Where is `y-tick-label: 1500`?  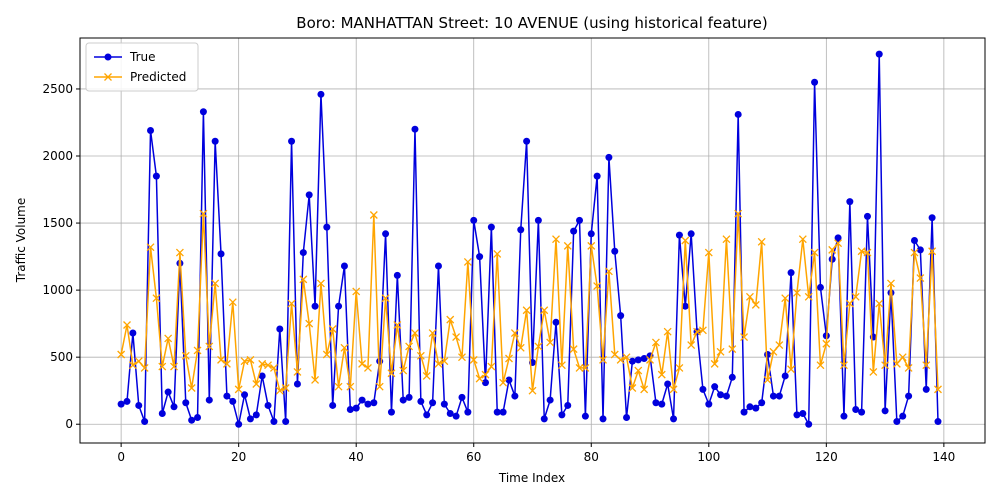
y-tick-label: 1500 is located at coordinates (57, 223).